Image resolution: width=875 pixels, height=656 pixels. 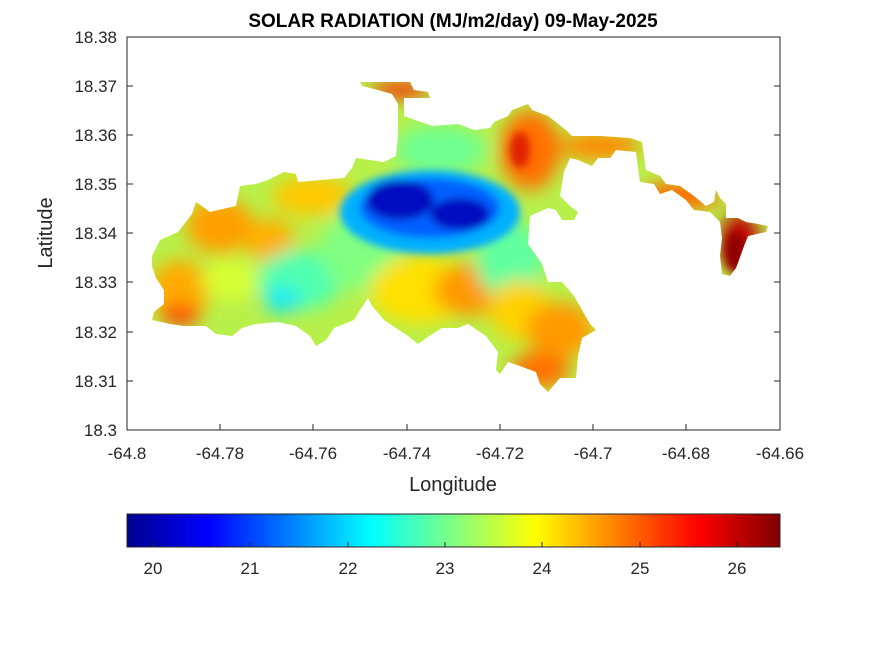 I want to click on y-tick-label: 18.3, so click(x=100, y=430).